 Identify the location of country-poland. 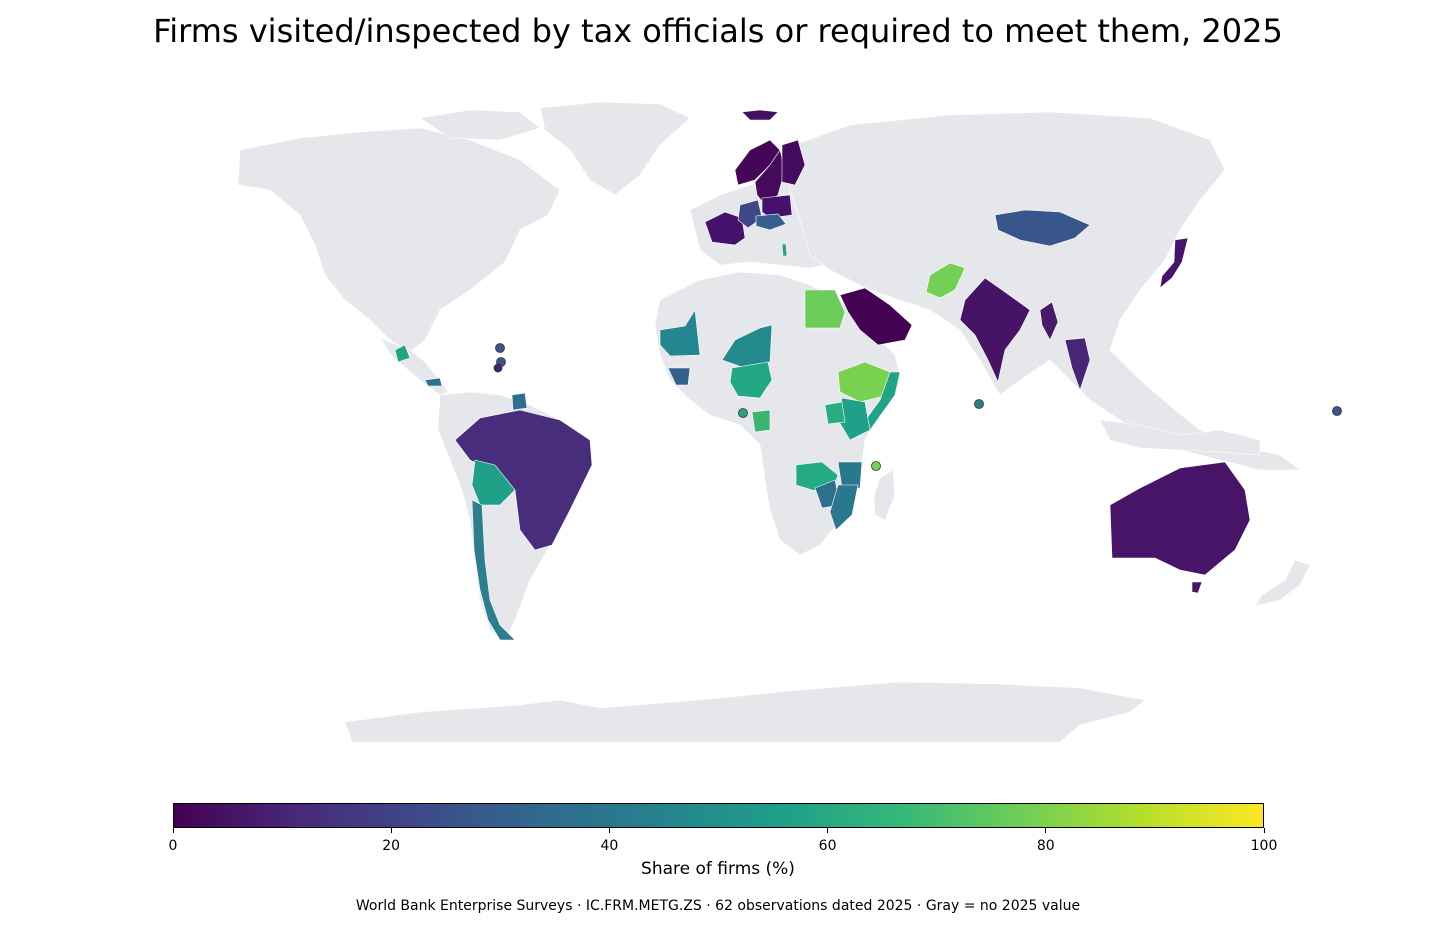
(777, 206).